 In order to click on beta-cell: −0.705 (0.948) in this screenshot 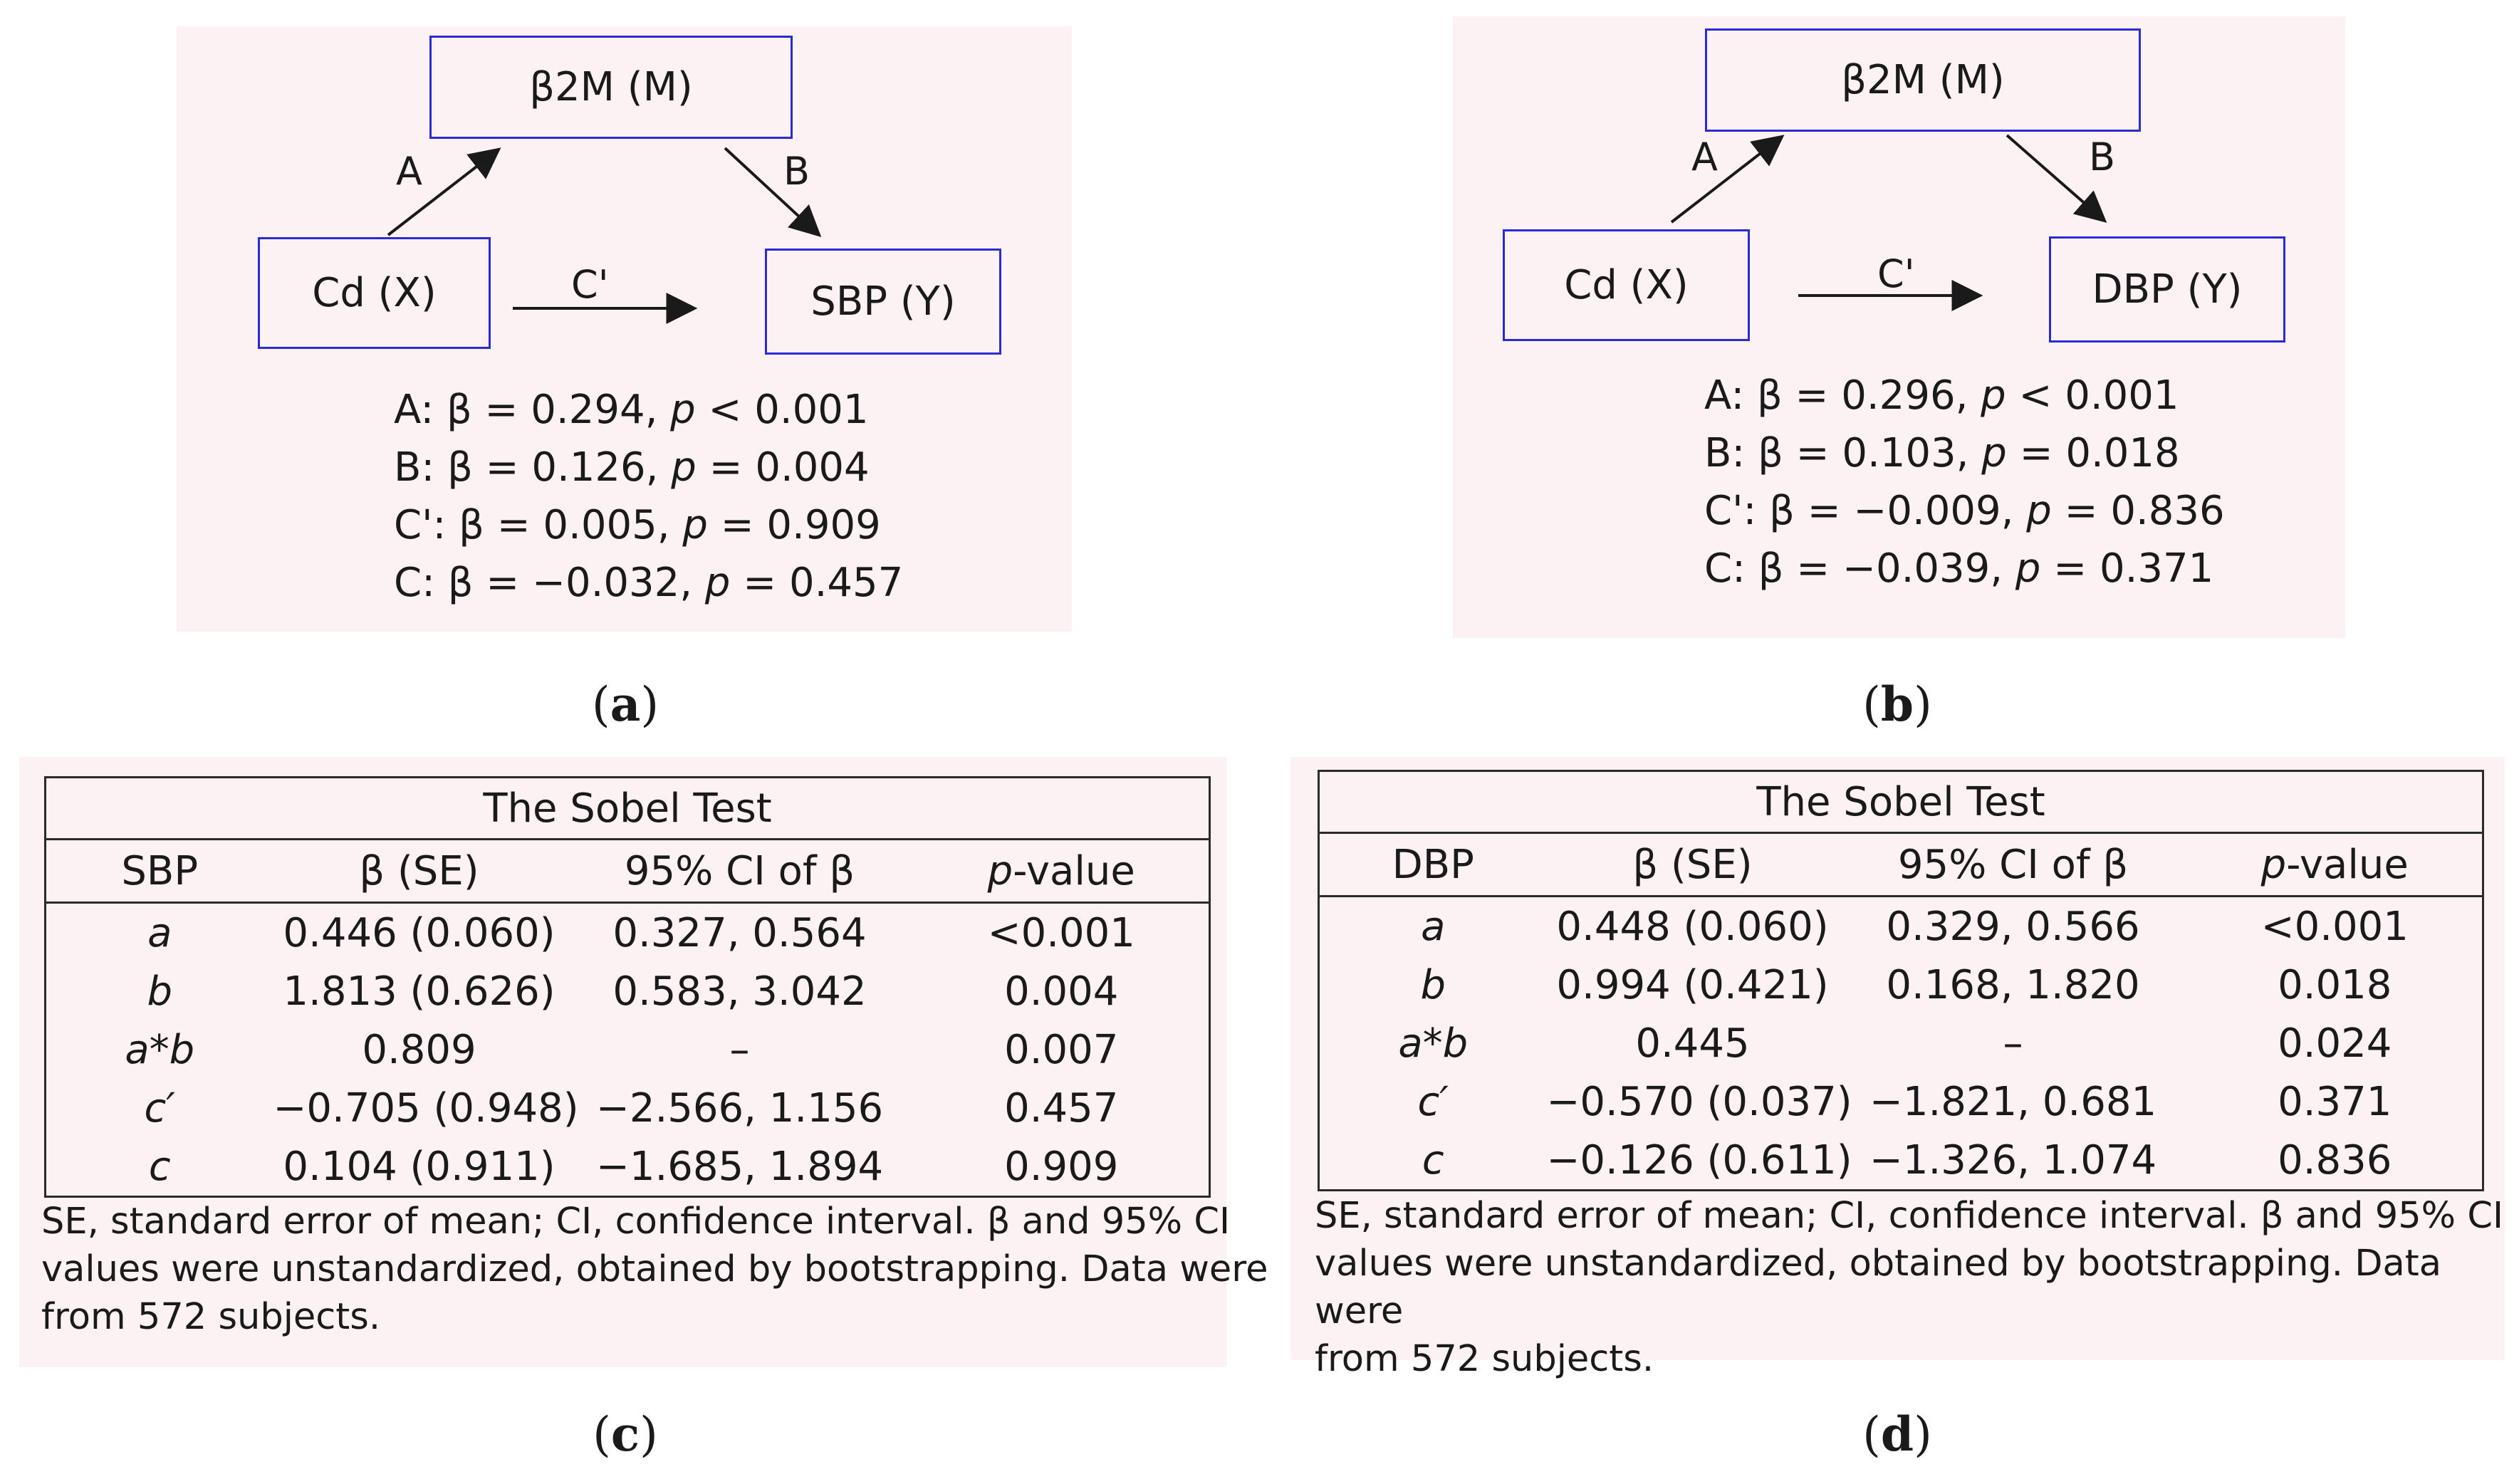, I will do `click(426, 1108)`.